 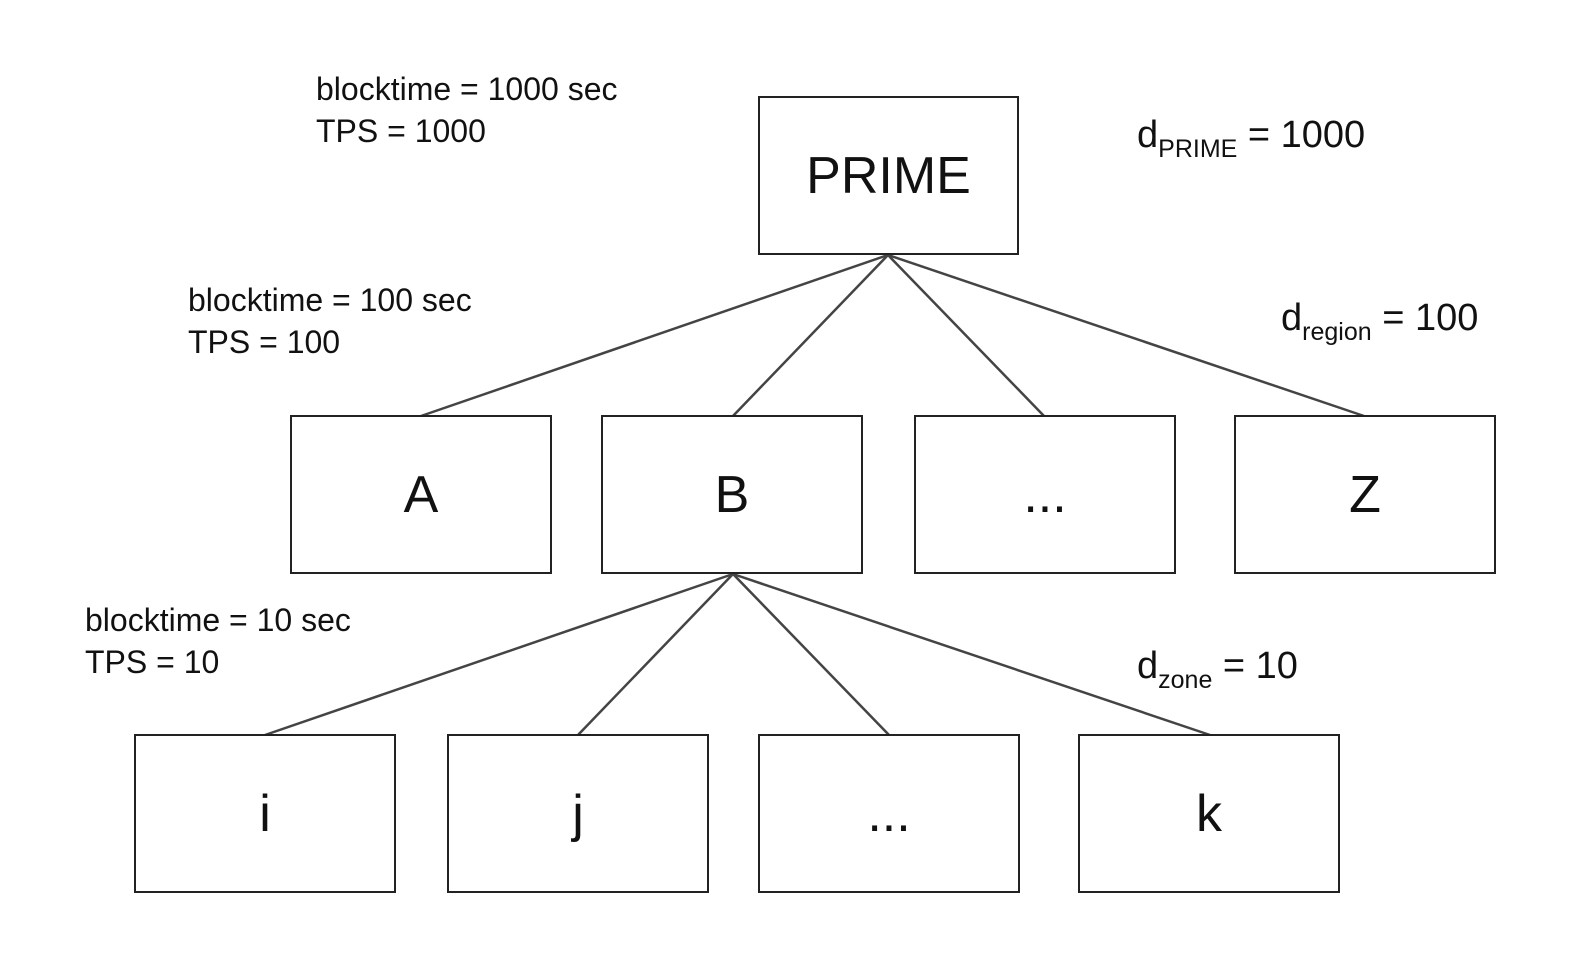 I want to click on zone-difficulty: dzone = 10, so click(x=1217, y=668).